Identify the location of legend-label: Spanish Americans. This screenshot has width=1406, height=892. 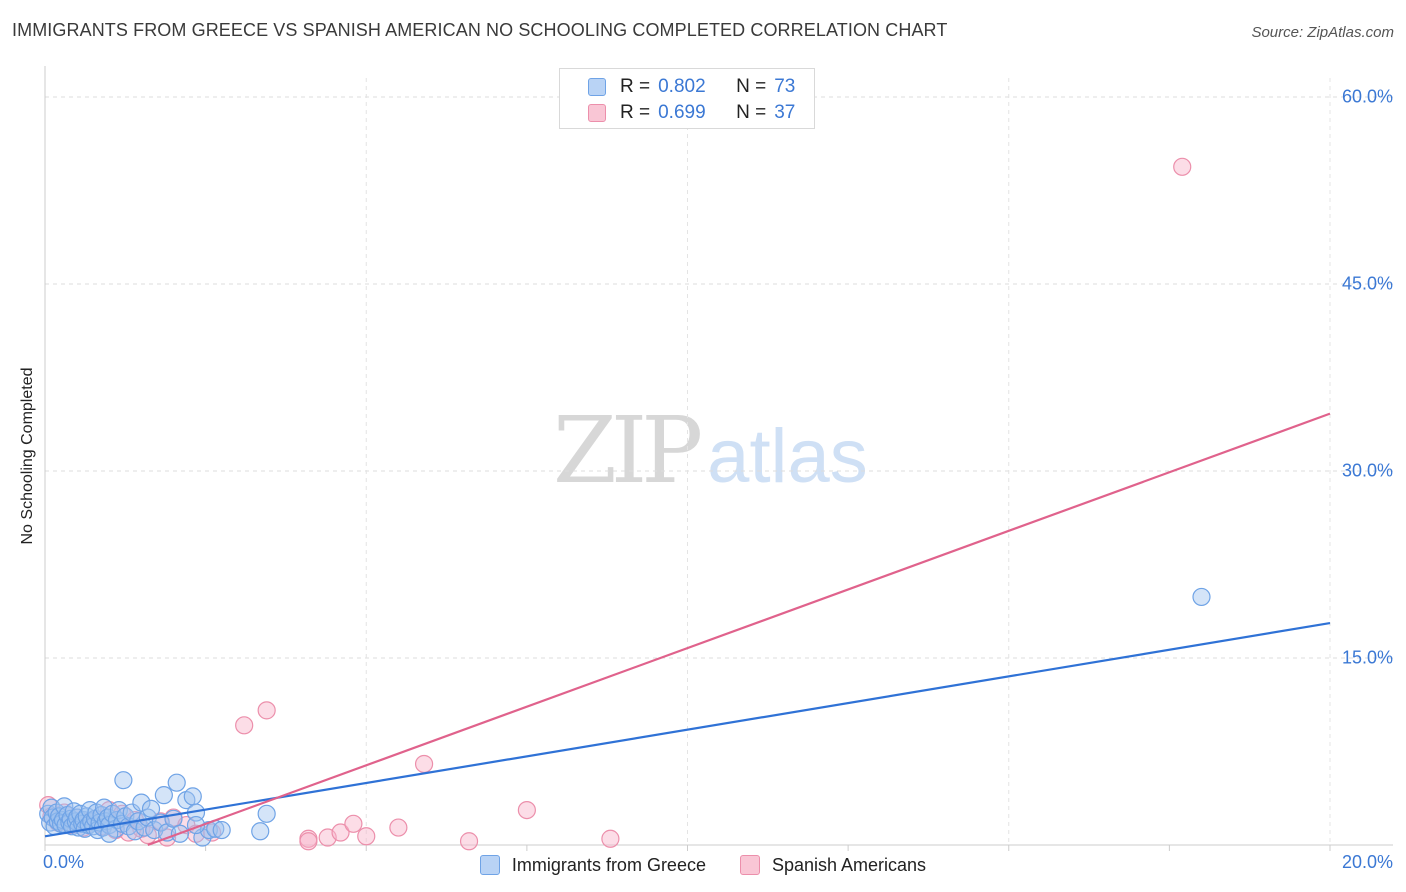
(849, 864).